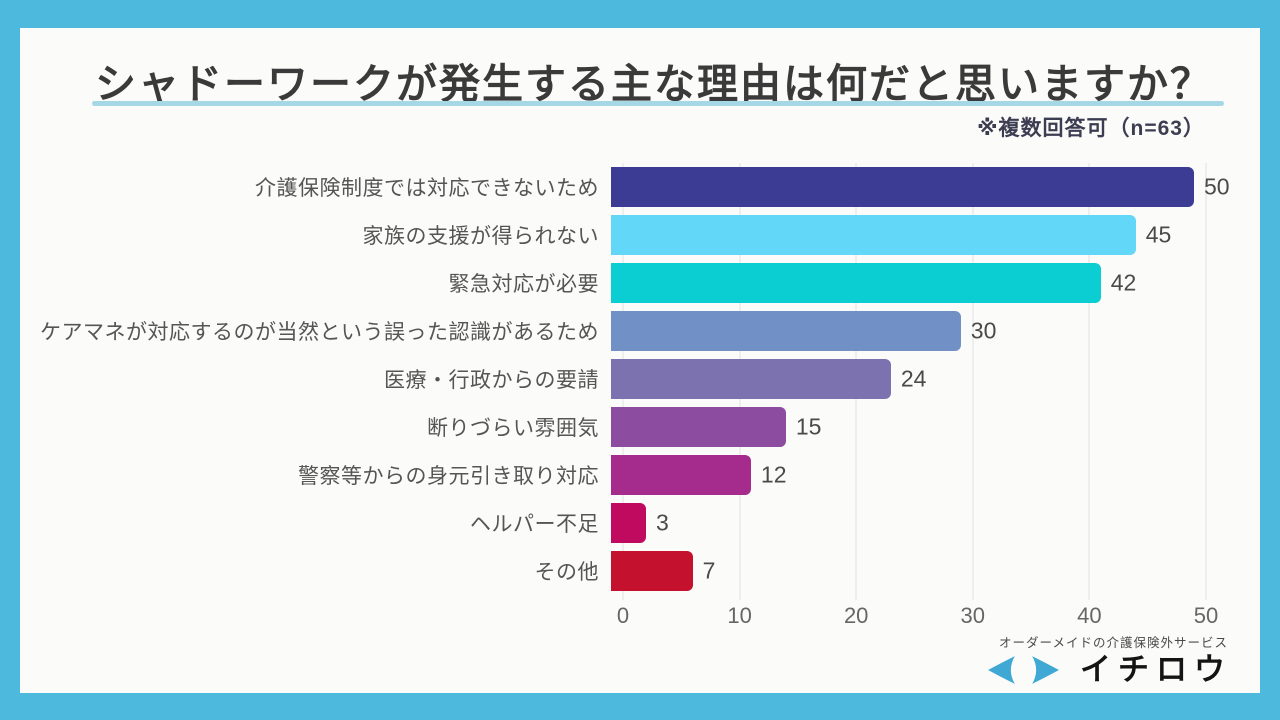  I want to click on x-tick-label: 30, so click(973, 615).